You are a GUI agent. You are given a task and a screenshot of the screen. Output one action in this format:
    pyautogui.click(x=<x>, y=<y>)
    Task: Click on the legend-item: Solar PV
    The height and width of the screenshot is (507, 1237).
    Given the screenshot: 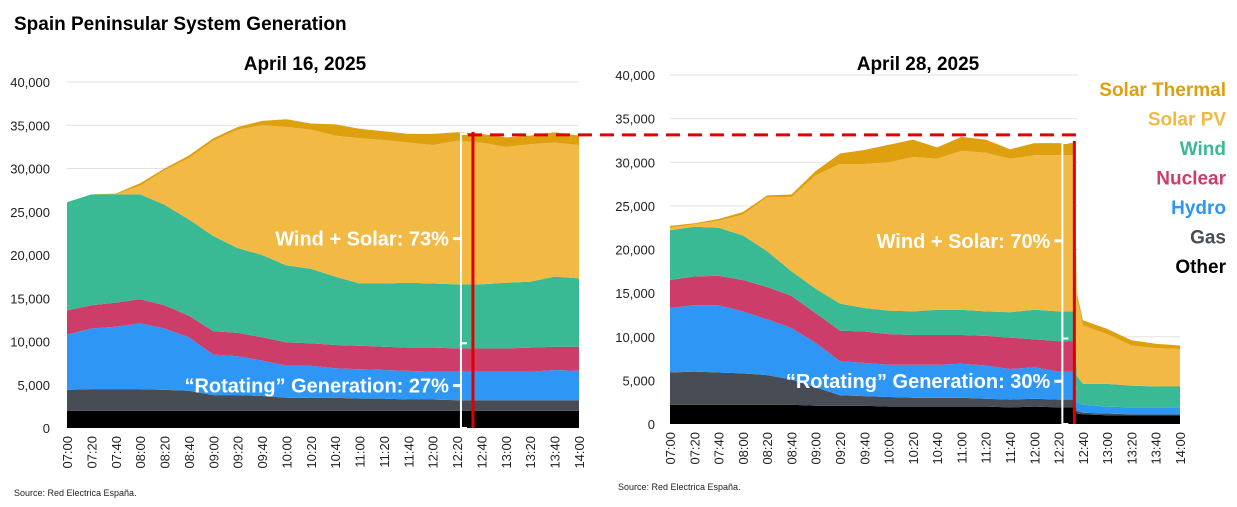 What is the action you would take?
    pyautogui.click(x=1187, y=120)
    